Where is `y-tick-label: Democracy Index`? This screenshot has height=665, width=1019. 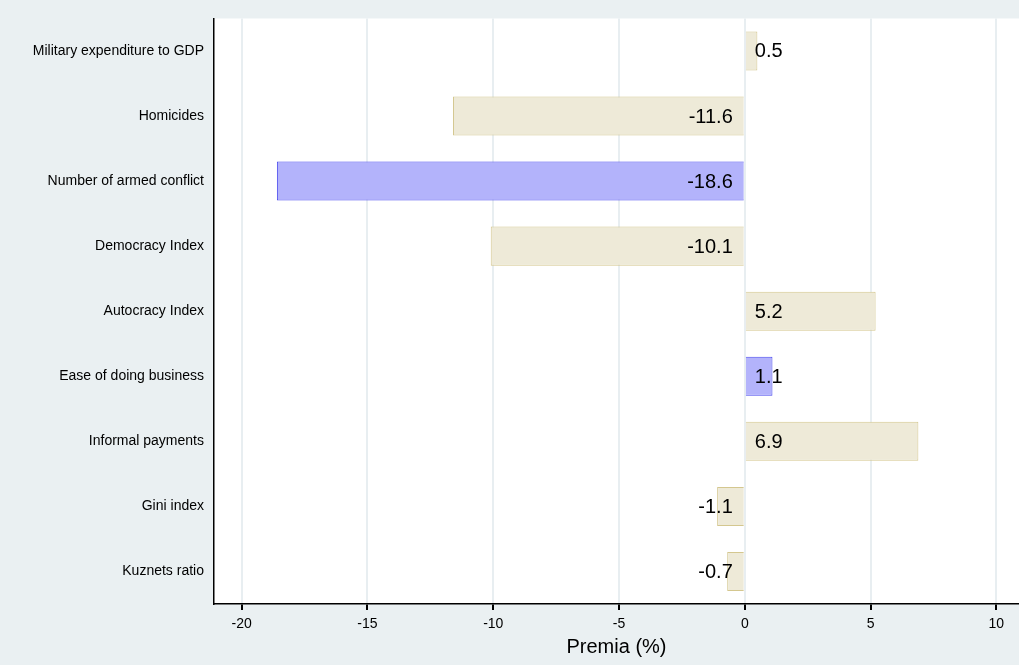
y-tick-label: Democracy Index is located at coordinates (149, 244).